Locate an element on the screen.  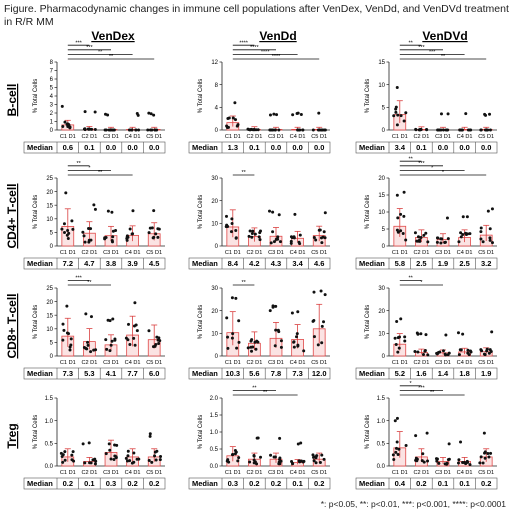
median-value: 8.4 is located at coordinates (233, 263).